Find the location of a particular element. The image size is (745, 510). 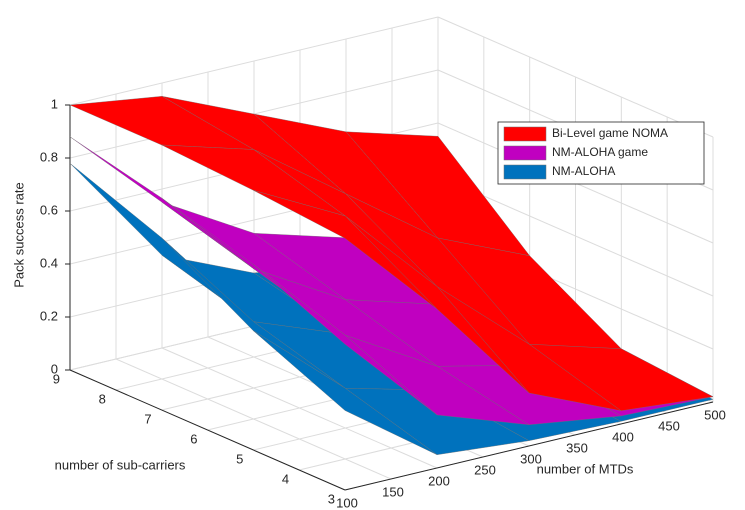

legend-label: NM-ALOHA game is located at coordinates (600, 152).